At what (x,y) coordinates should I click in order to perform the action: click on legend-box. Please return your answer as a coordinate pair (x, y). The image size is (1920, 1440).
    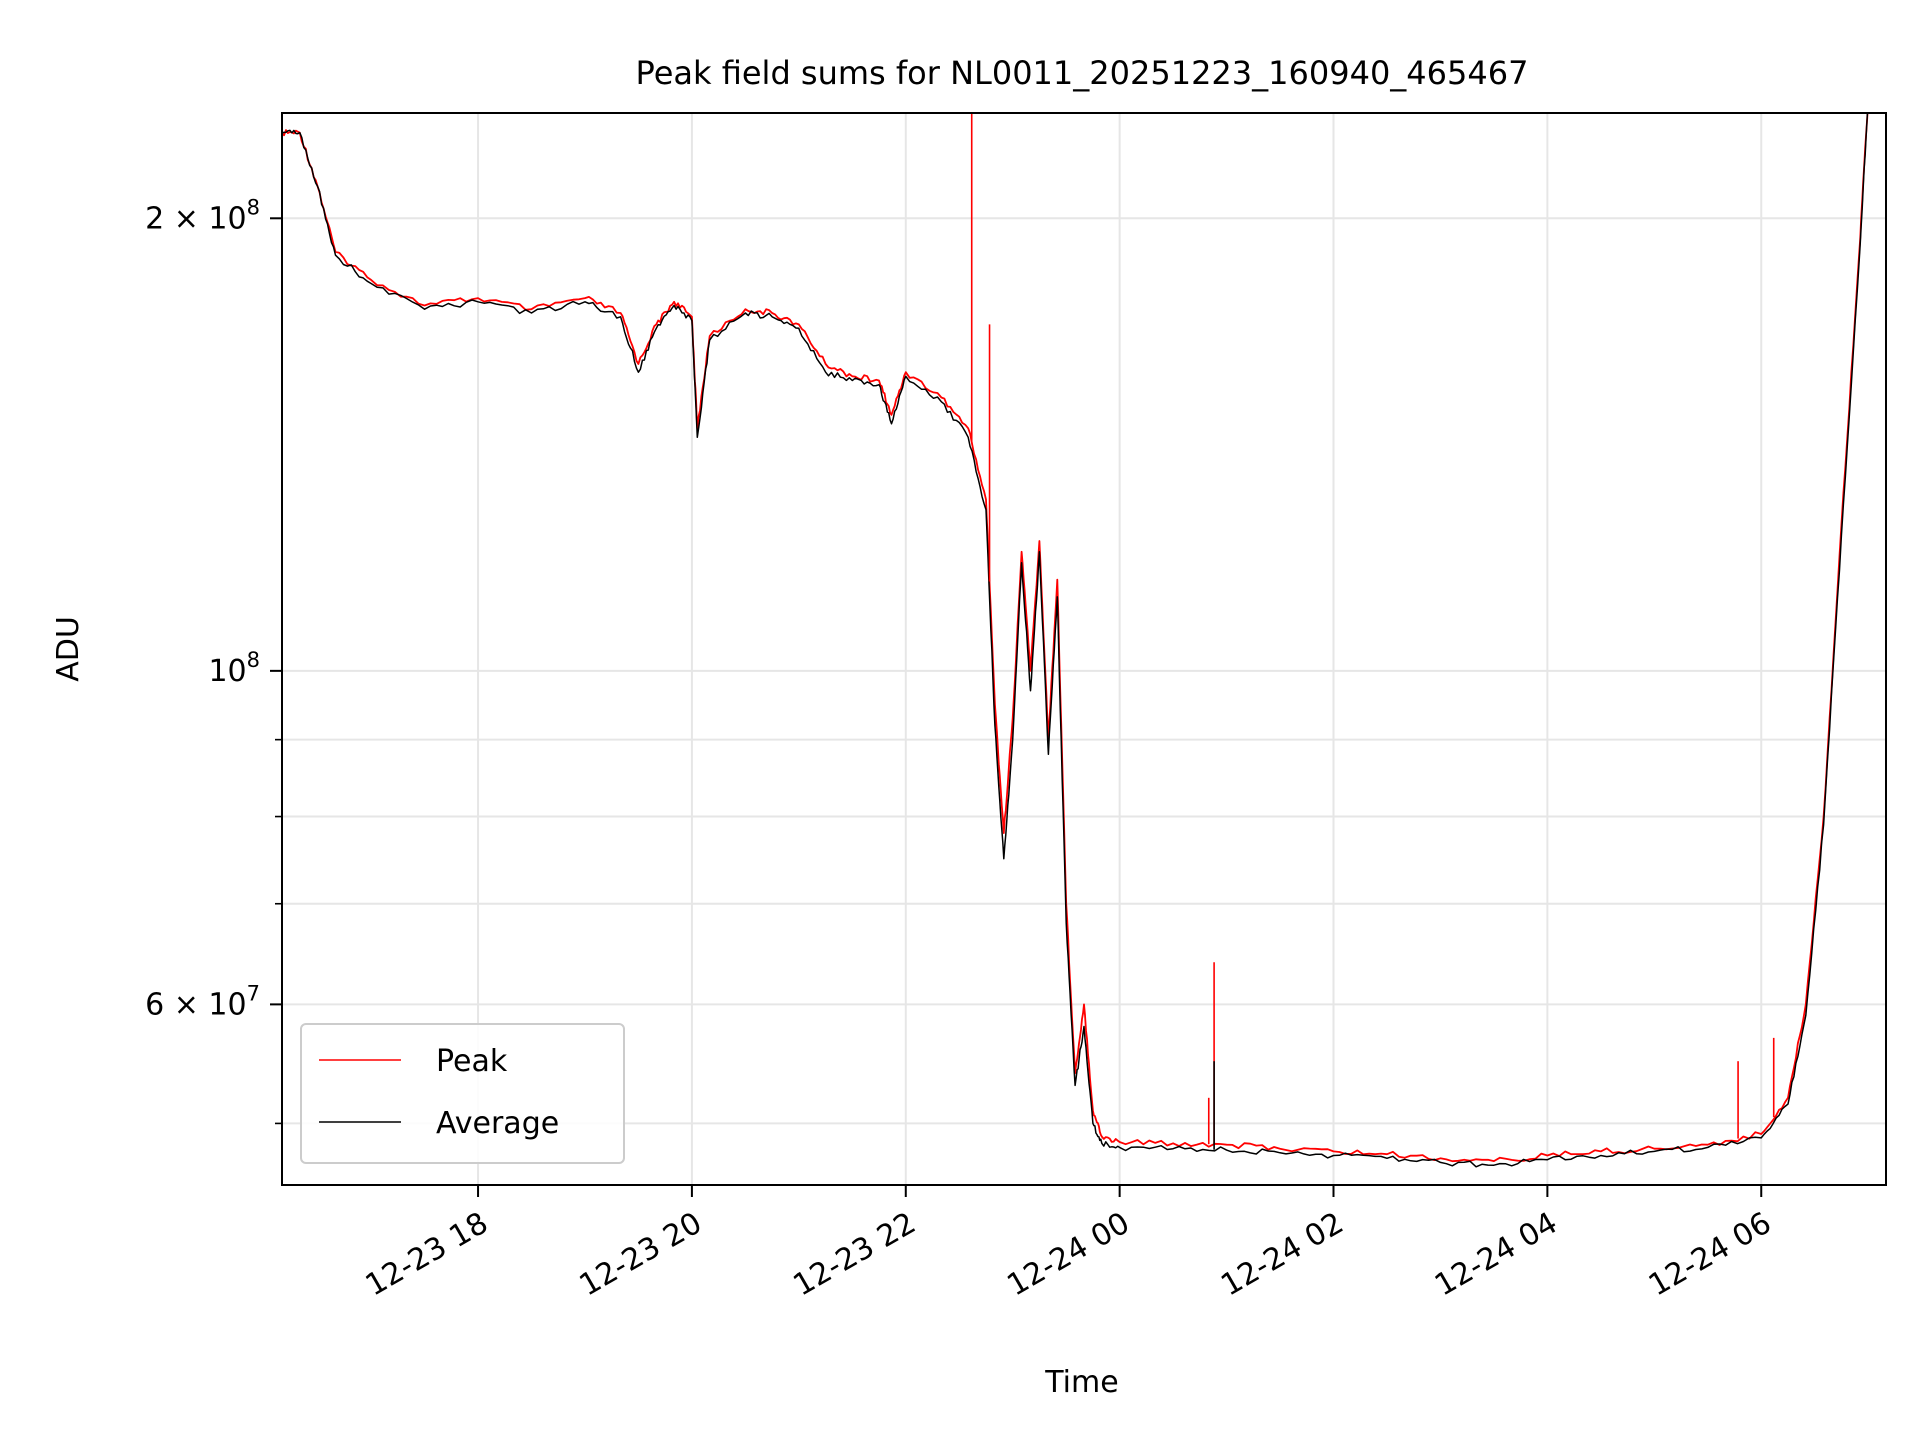
    Looking at the image, I should click on (462, 1093).